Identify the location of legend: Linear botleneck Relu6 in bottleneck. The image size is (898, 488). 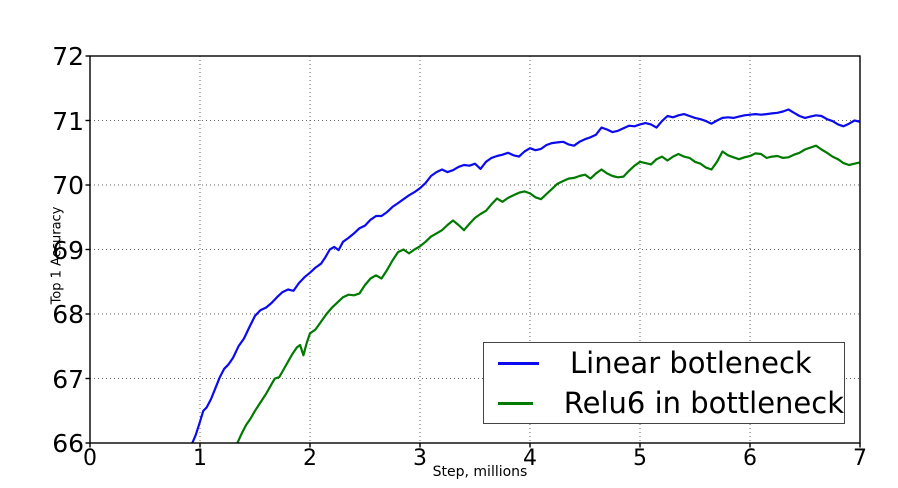
(664, 383).